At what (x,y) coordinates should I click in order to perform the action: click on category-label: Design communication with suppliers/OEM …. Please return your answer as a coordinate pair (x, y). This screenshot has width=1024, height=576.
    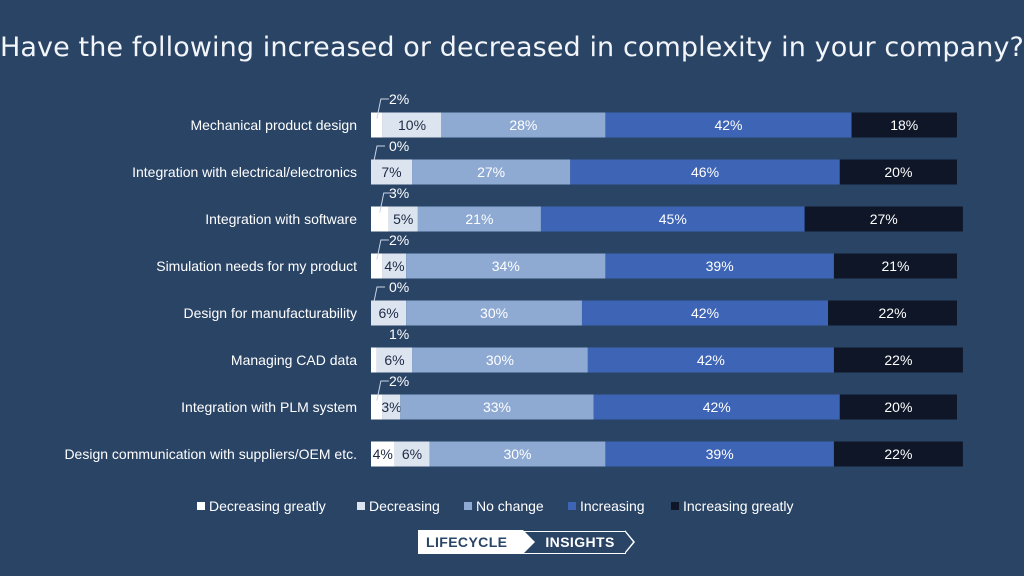
    Looking at the image, I should click on (210, 454).